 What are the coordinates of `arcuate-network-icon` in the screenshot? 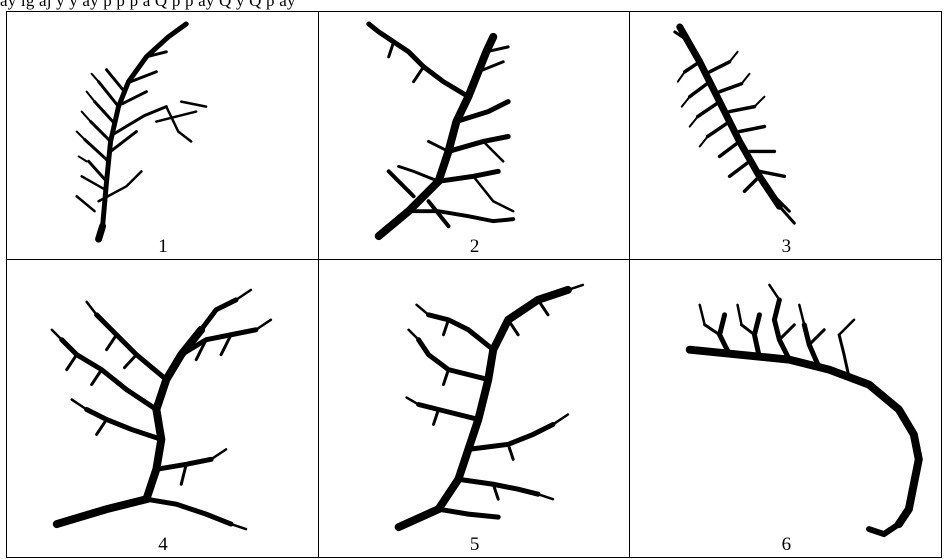 It's located at (805, 410).